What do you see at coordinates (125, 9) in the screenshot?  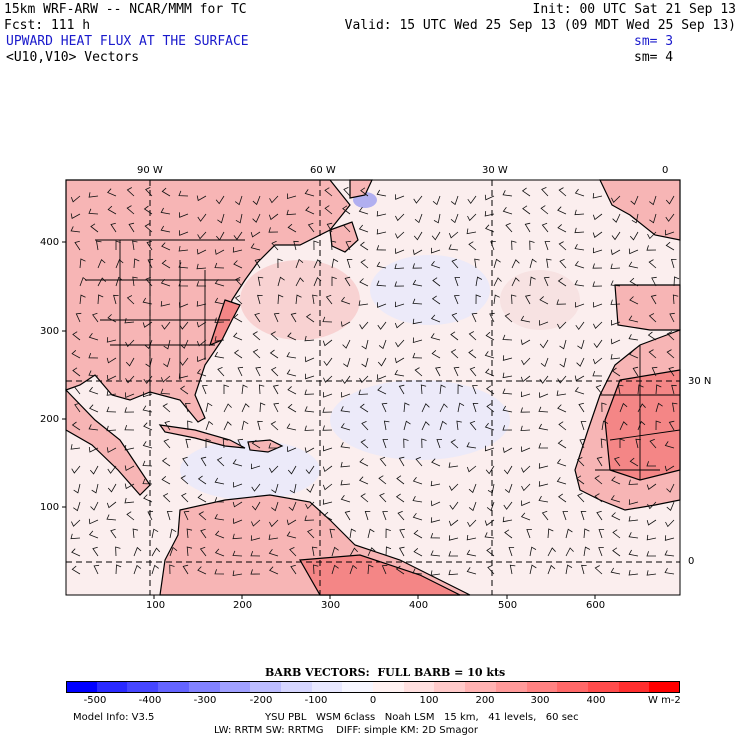 I see `model-title: 15km WRF-ARW -- NCAR/MMM for TC` at bounding box center [125, 9].